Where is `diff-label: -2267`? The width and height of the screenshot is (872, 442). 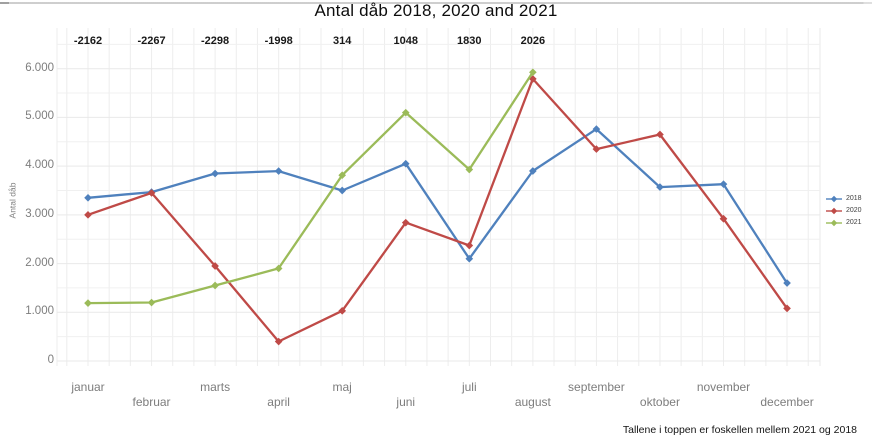 diff-label: -2267 is located at coordinates (151, 41).